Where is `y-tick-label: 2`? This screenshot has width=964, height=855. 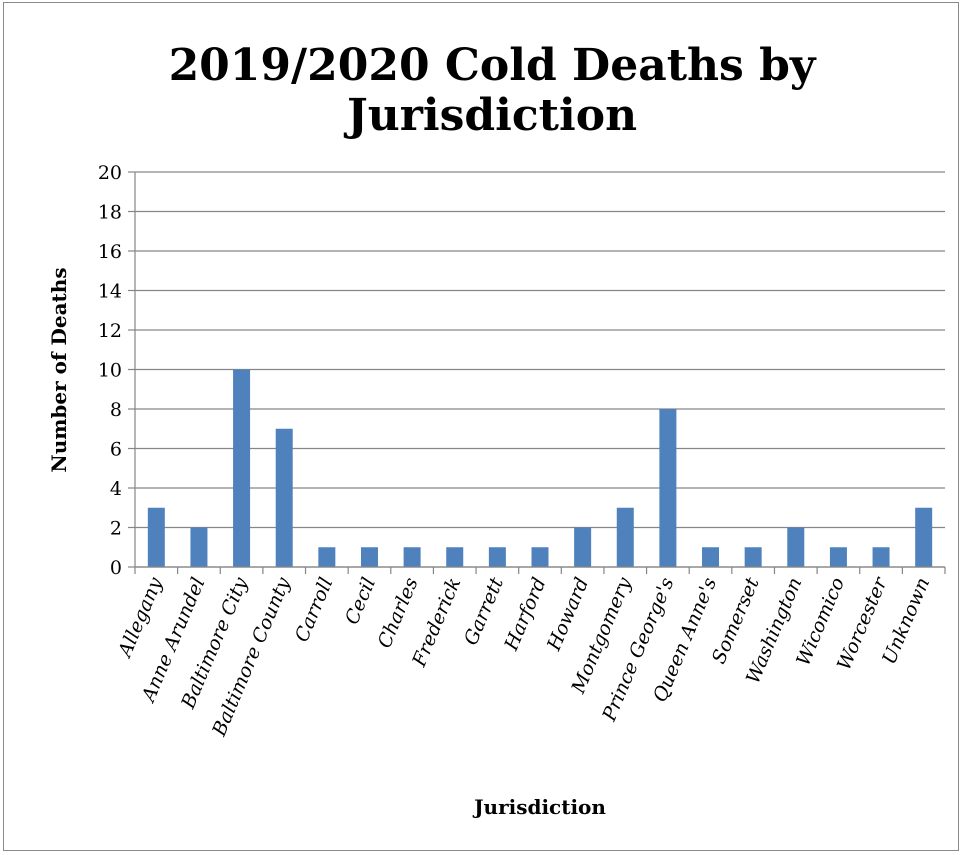
y-tick-label: 2 is located at coordinates (116, 529).